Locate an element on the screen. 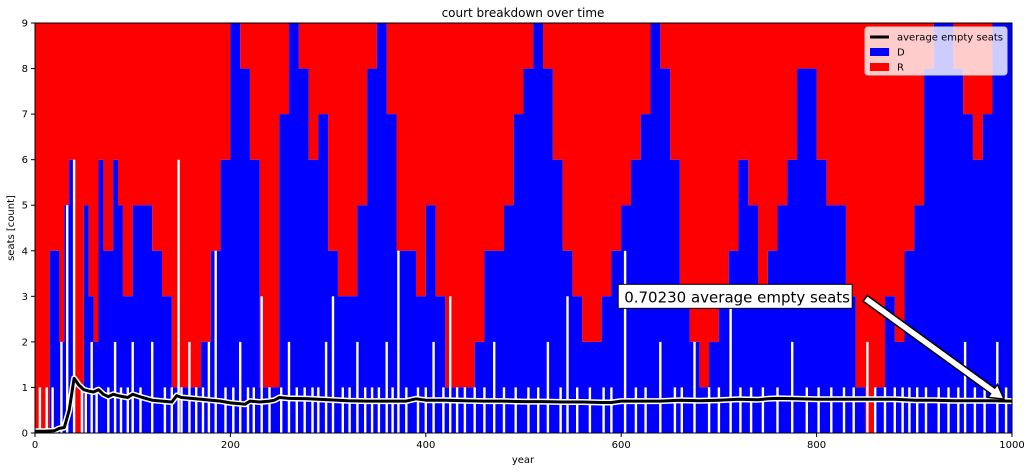 This screenshot has height=472, width=1031. x-tick-label: 600 is located at coordinates (621, 445).